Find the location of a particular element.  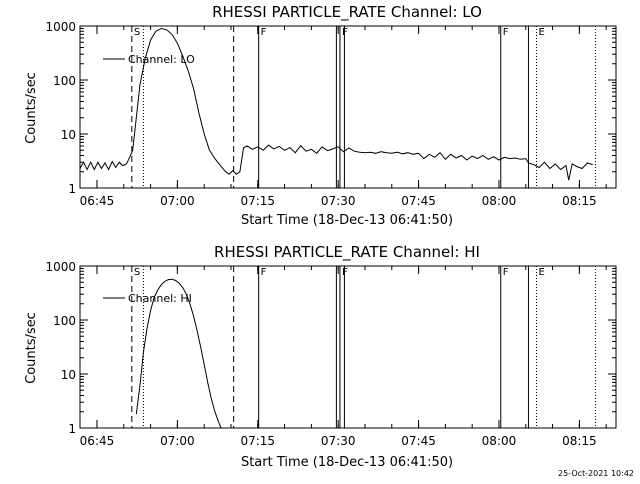

y-axis-label-hi: Counts/sec is located at coordinates (31, 348).